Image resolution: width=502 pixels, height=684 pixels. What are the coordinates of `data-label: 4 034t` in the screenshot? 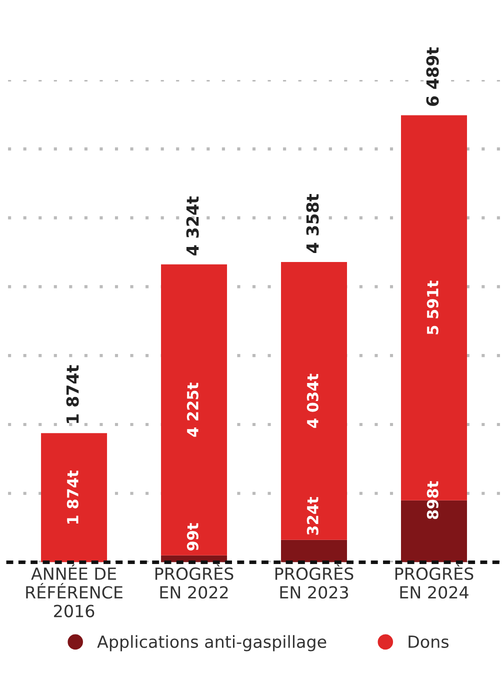 It's located at (312, 401).